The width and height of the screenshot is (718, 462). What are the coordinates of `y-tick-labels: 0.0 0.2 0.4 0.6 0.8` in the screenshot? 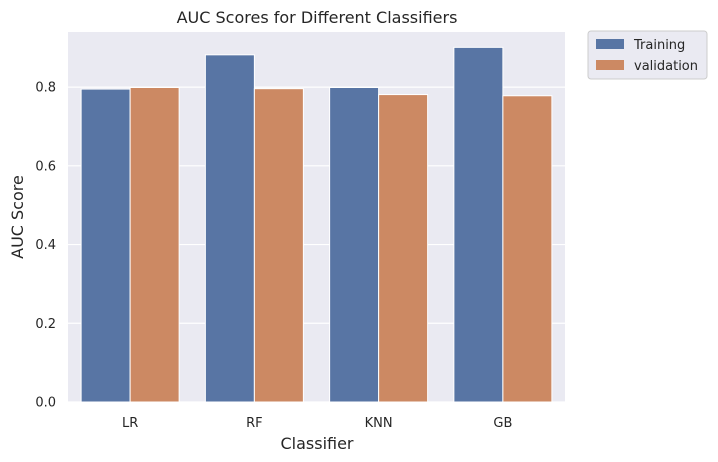 It's located at (45, 246).